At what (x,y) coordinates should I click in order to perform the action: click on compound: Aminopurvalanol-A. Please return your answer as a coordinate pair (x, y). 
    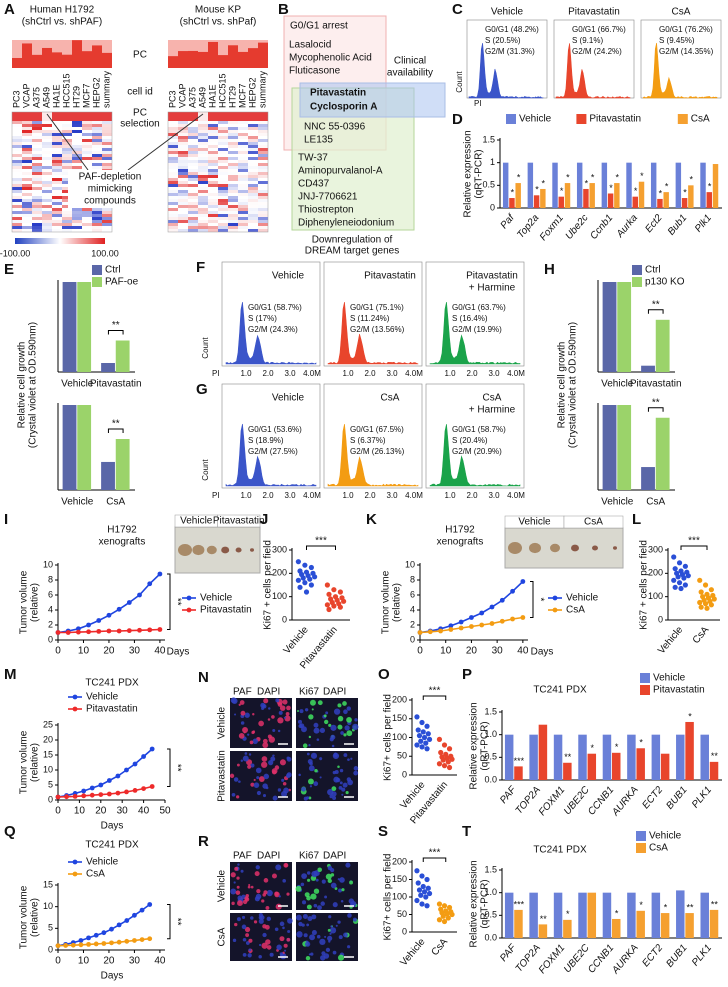
    Looking at the image, I should click on (340, 171).